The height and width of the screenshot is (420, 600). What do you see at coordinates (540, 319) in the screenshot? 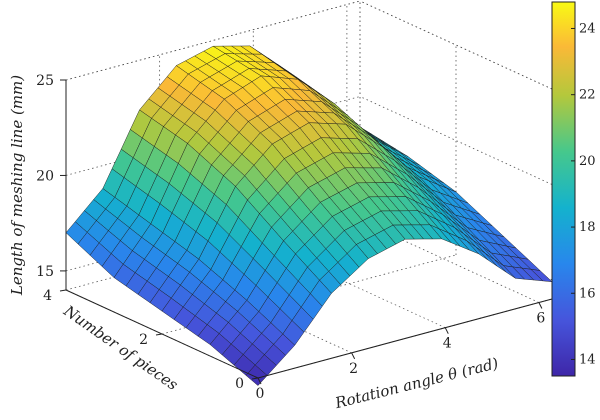
I see `x-tick-label: 6` at bounding box center [540, 319].